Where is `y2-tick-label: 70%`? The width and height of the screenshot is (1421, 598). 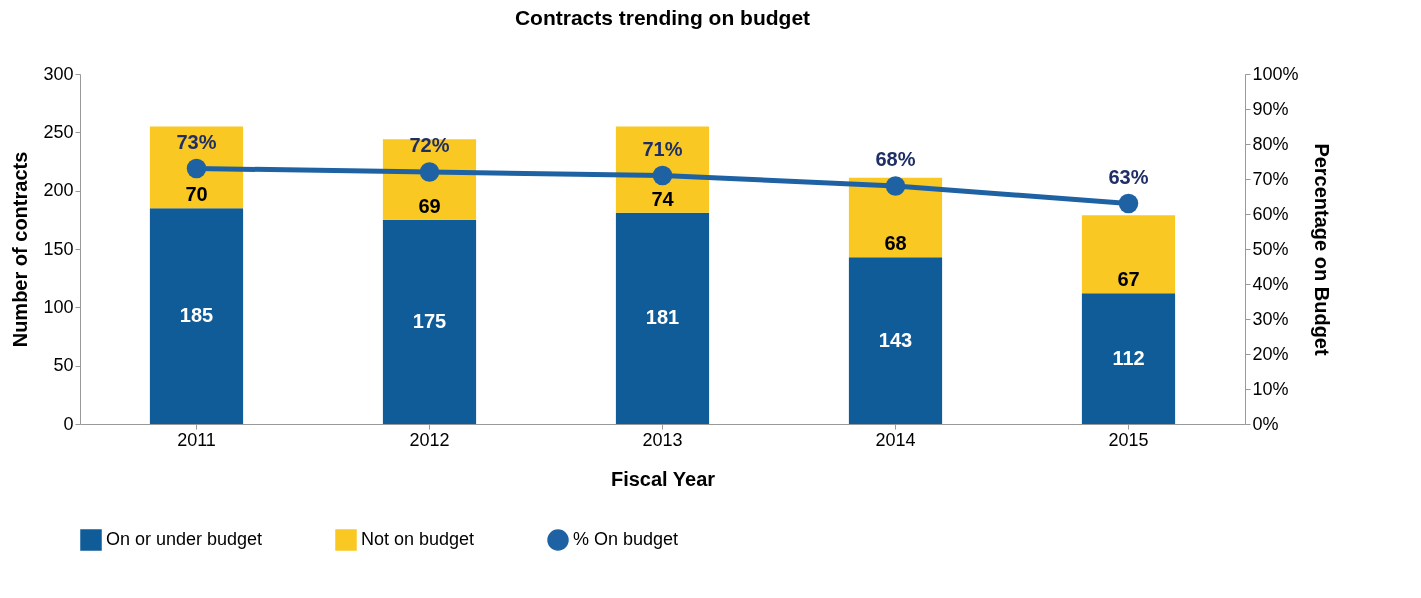 y2-tick-label: 70% is located at coordinates (1270, 178).